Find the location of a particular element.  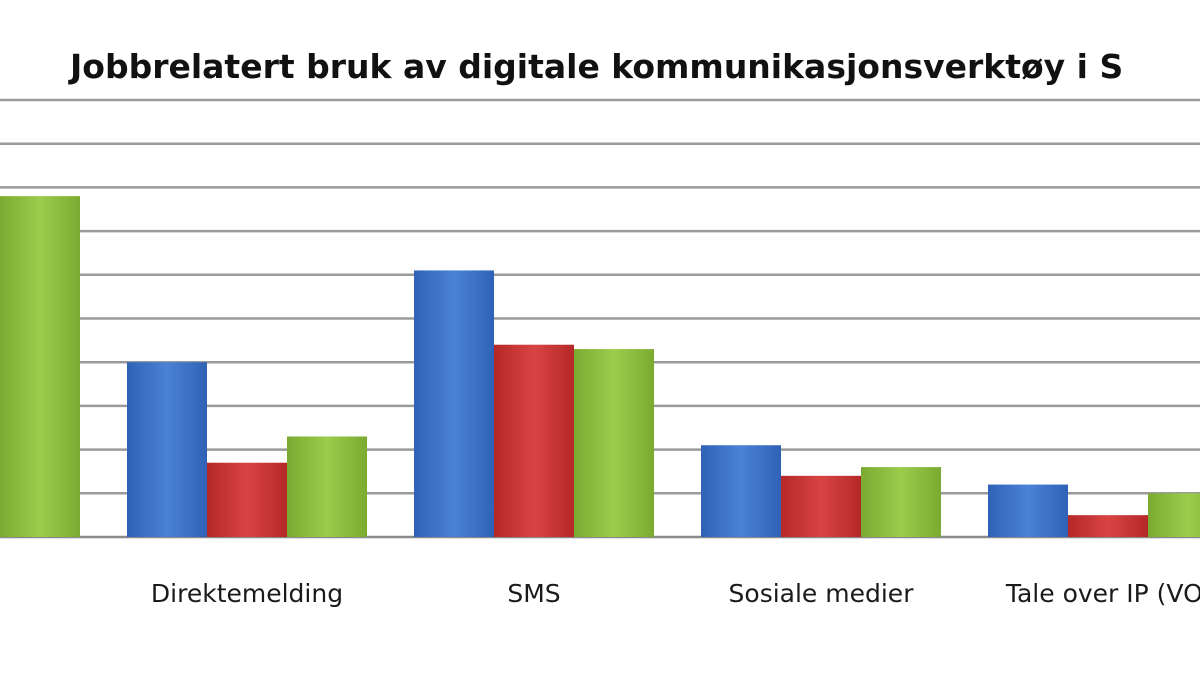

x-tick-label: Sosiale medier is located at coordinates (822, 593).